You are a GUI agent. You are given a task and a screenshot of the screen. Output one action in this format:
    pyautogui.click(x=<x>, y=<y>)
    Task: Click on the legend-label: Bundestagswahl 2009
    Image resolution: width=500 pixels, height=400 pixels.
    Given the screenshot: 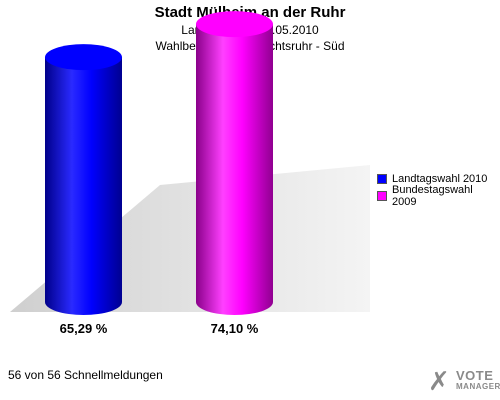 What is the action you would take?
    pyautogui.click(x=432, y=195)
    